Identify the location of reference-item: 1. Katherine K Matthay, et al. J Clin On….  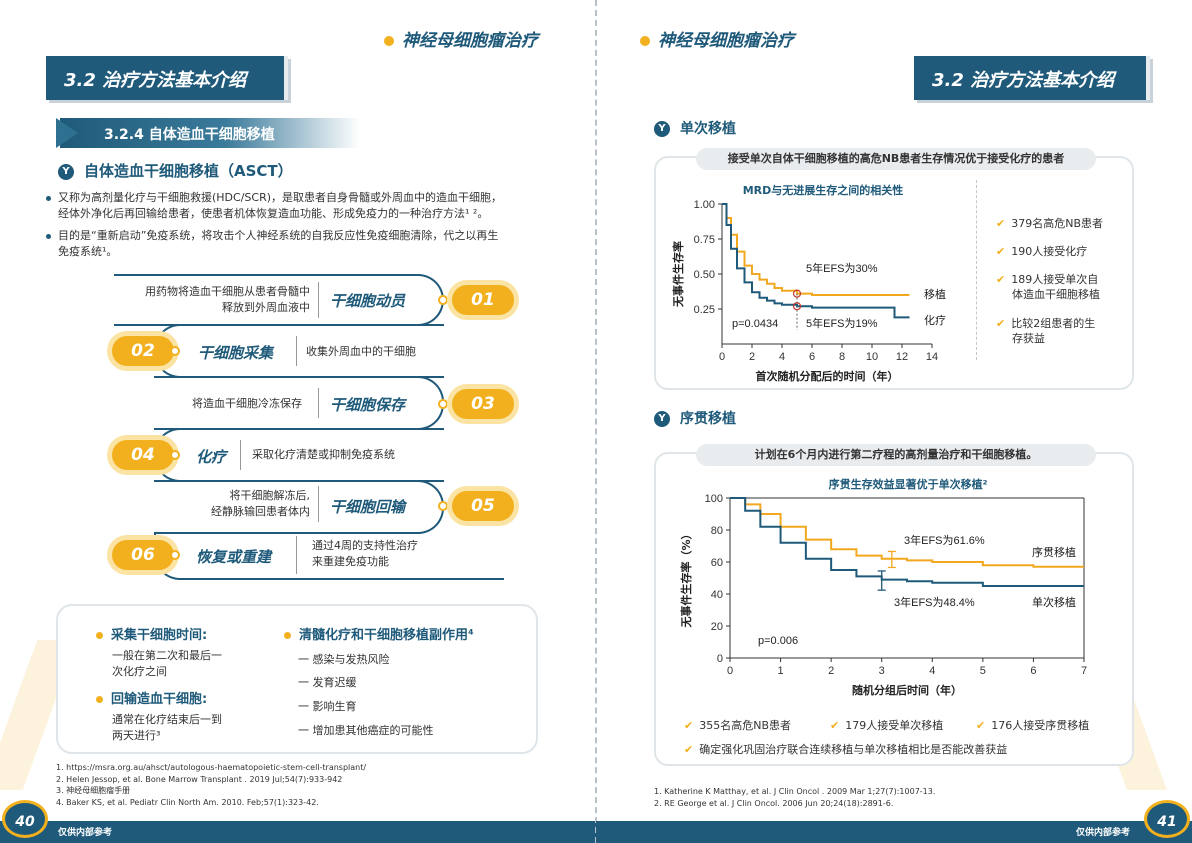
(795, 791).